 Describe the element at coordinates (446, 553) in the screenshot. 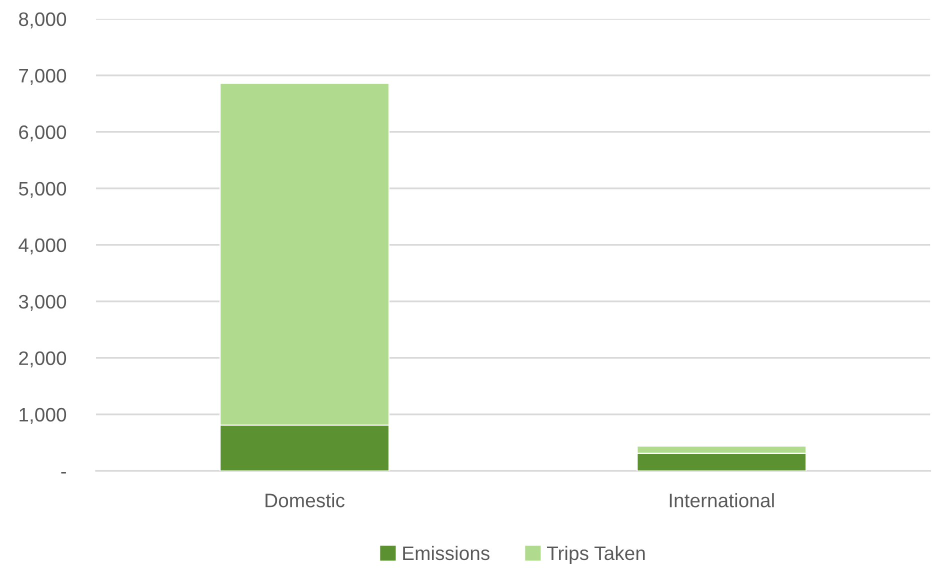

I see `legend-label: Emissions` at that location.